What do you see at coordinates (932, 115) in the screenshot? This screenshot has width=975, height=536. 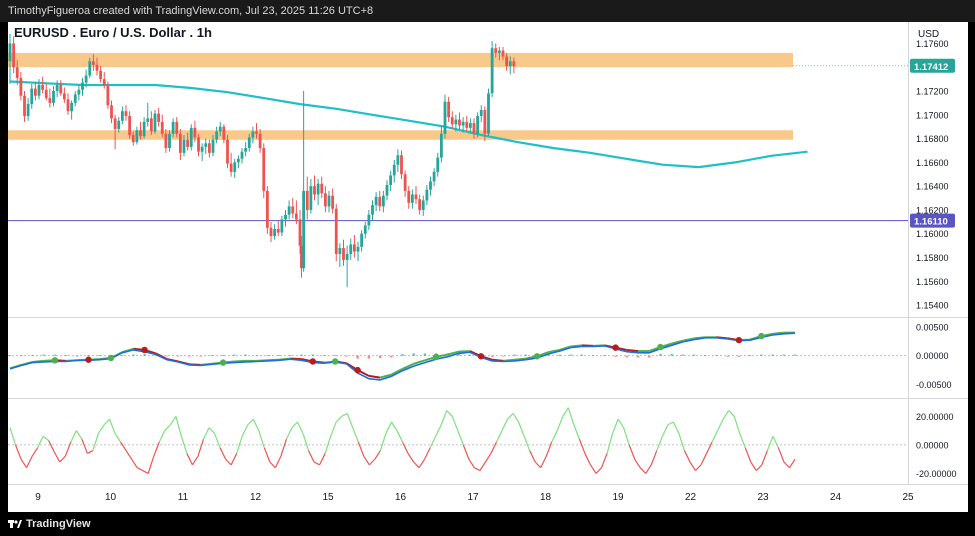 I see `price-tick-label: 1.17000` at bounding box center [932, 115].